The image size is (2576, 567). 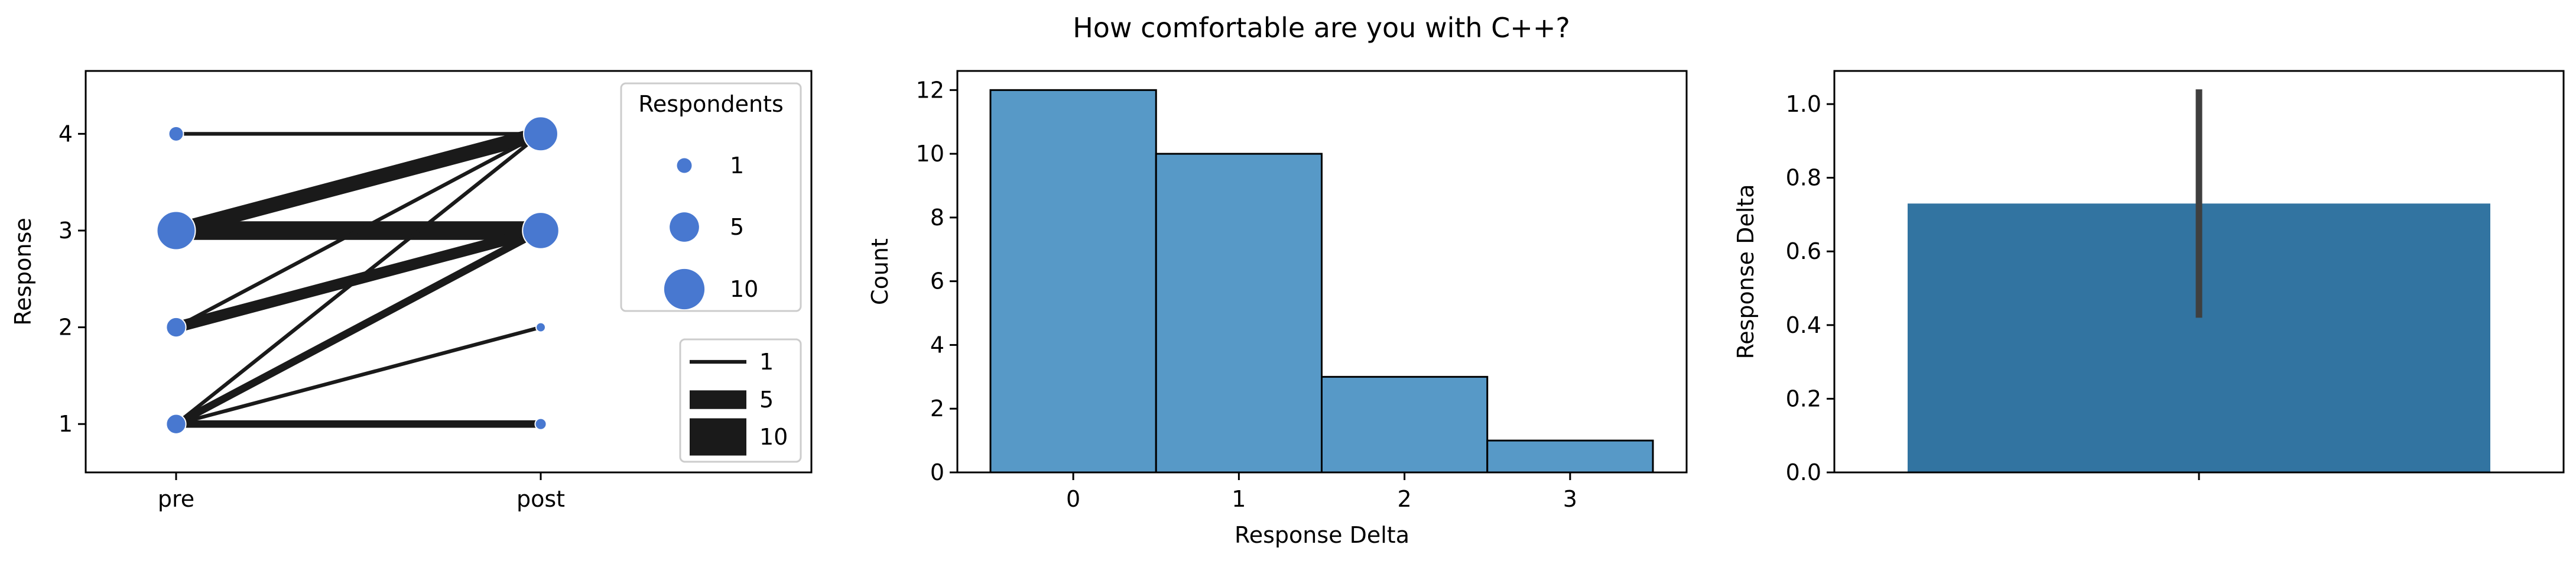 What do you see at coordinates (66, 231) in the screenshot?
I see `y-tick-label: 3` at bounding box center [66, 231].